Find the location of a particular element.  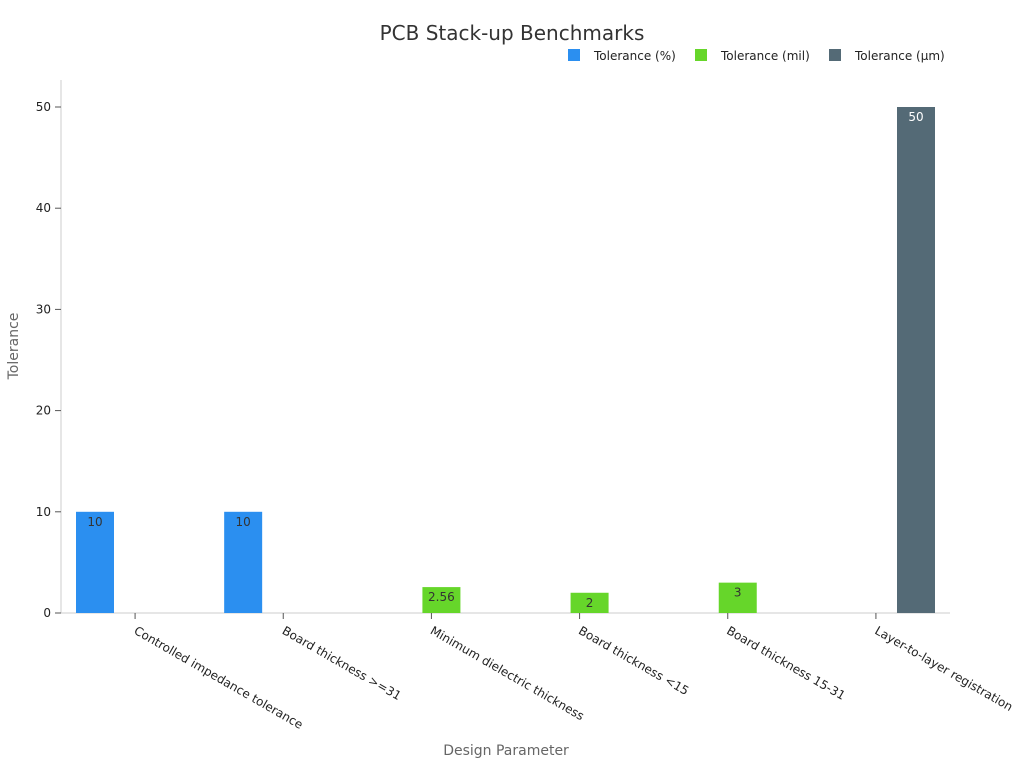

legend-label: Tolerance (mil) is located at coordinates (765, 56).